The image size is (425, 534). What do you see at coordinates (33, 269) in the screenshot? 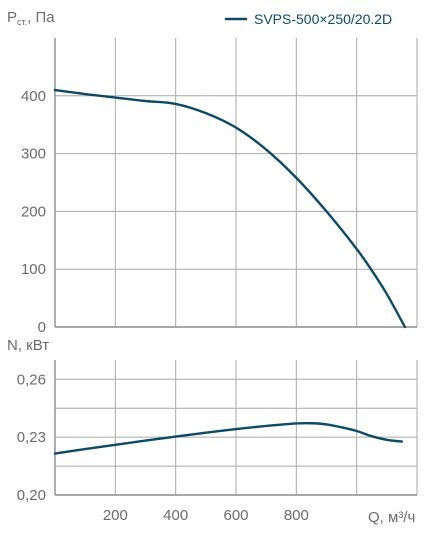
I see `pressure-y-tick-label-1: 100` at bounding box center [33, 269].